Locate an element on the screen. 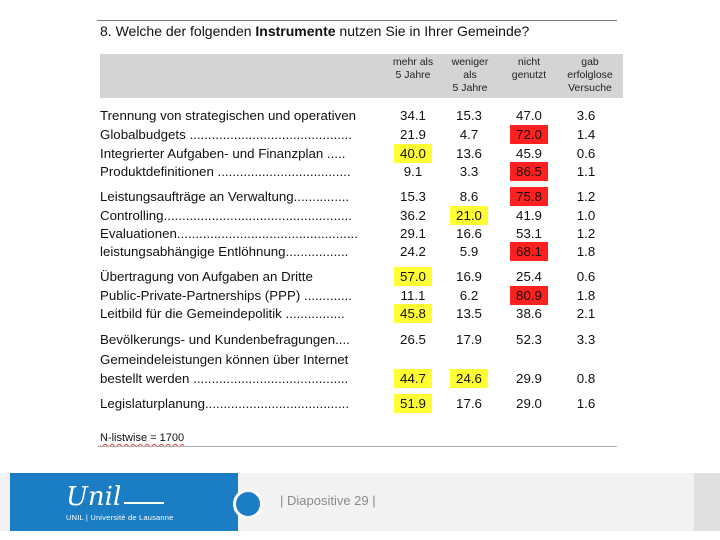 The width and height of the screenshot is (720, 540). table-cell: 45.9 is located at coordinates (529, 153).